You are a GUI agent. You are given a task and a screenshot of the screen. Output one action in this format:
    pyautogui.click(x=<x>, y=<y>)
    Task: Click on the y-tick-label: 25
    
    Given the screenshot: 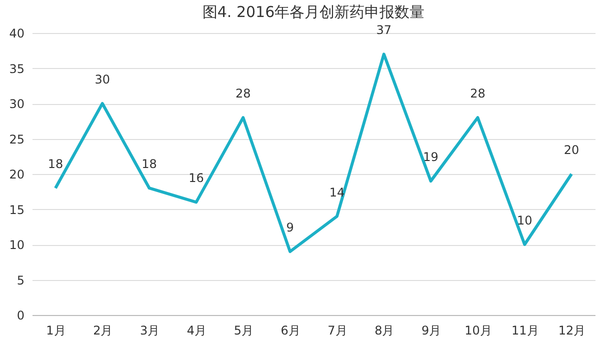 What is the action you would take?
    pyautogui.click(x=16, y=139)
    